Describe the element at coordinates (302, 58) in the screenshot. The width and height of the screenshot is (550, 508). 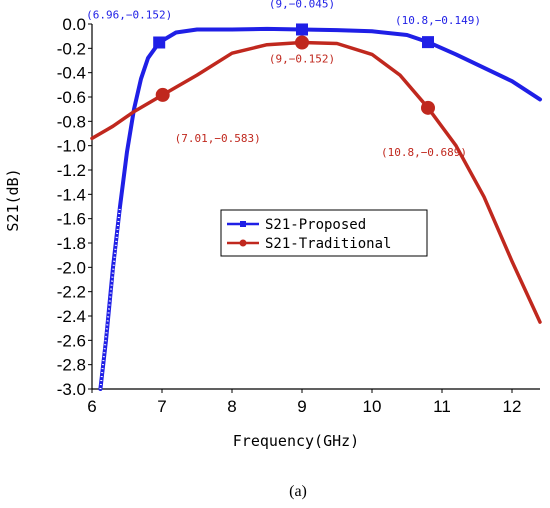
I see `data-label: (9,−0.152)` at that location.